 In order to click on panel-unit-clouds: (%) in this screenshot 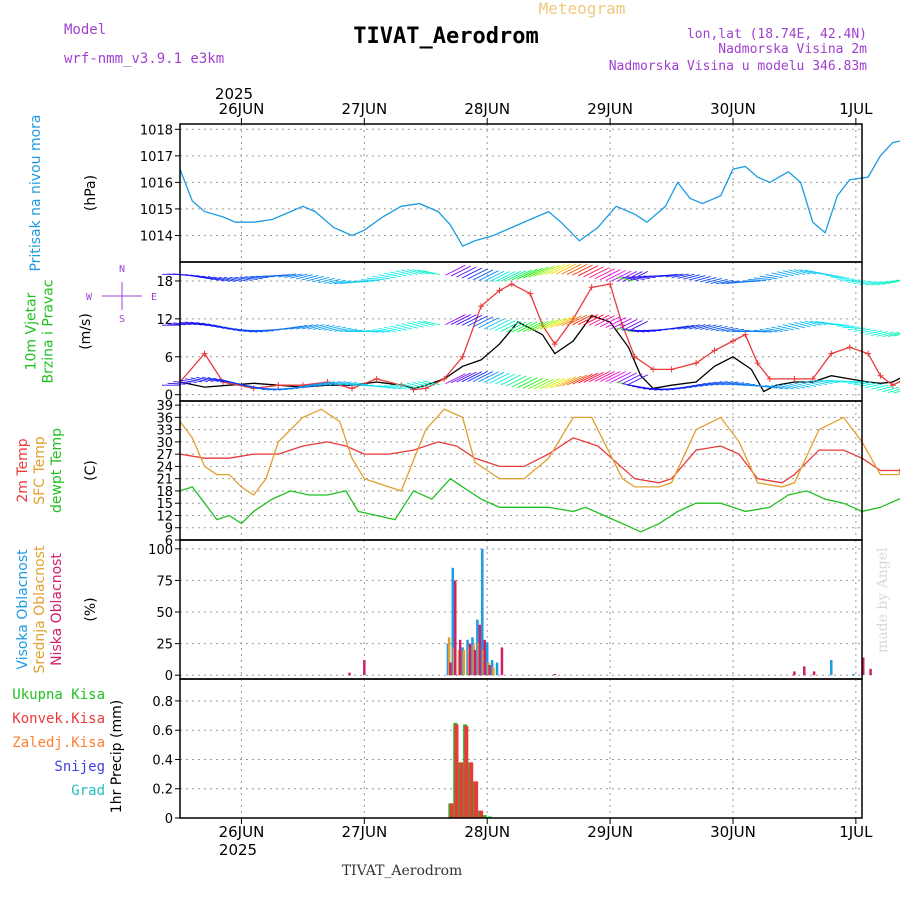, I will do `click(91, 609)`.